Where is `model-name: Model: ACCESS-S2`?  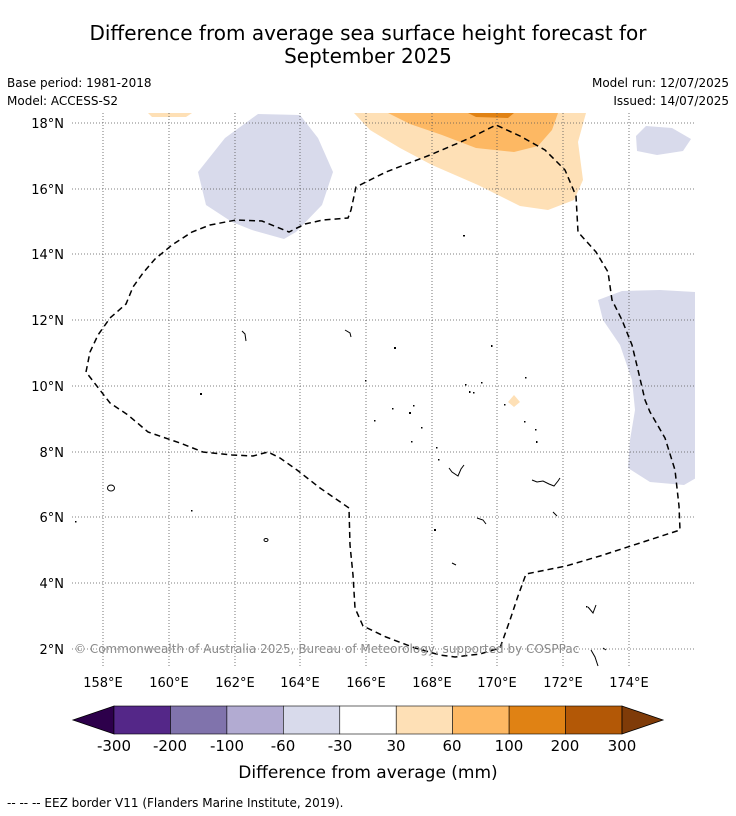
model-name: Model: ACCESS-S2 is located at coordinates (63, 101).